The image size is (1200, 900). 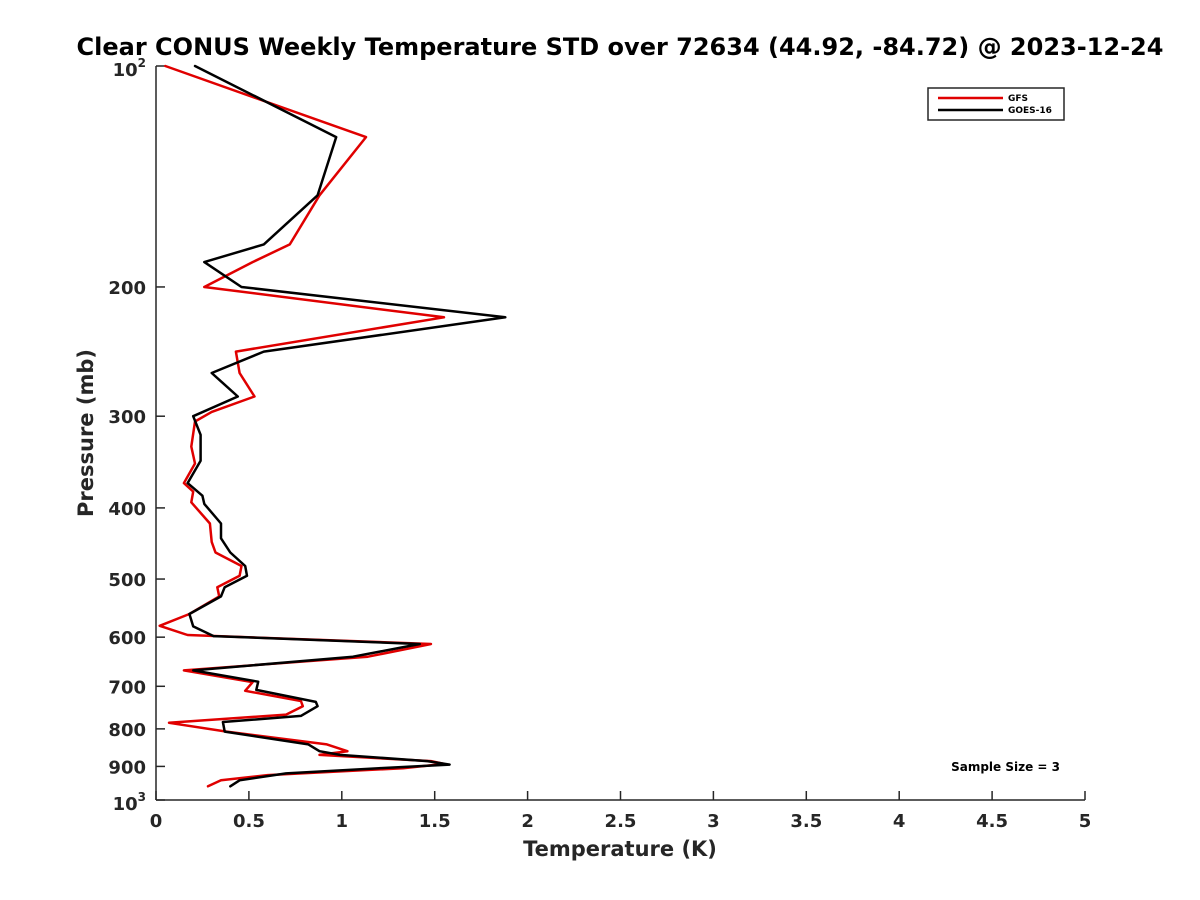 I want to click on x-tick-label: 1, so click(x=342, y=821).